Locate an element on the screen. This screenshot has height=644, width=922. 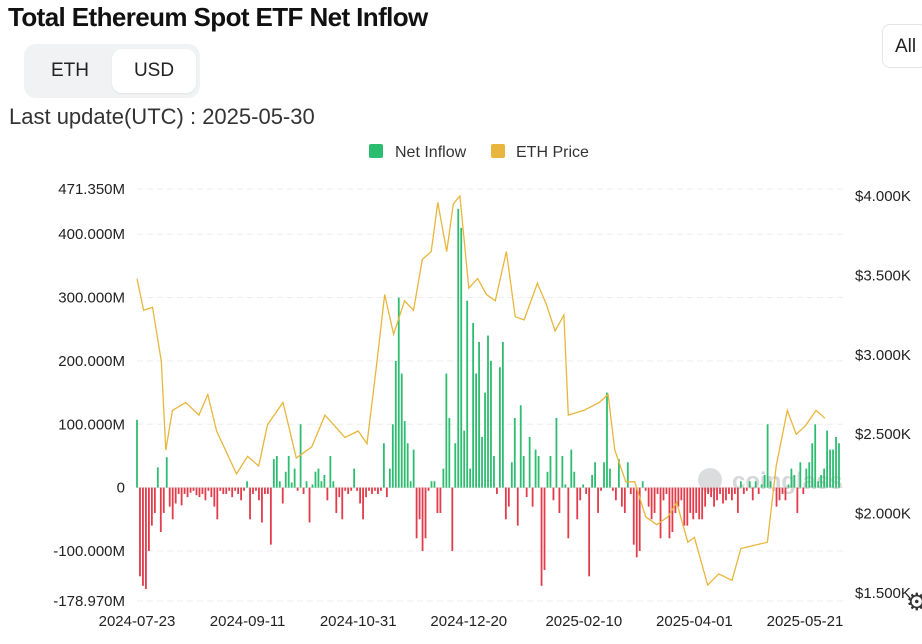
range-select-all-button: All is located at coordinates (902, 46).